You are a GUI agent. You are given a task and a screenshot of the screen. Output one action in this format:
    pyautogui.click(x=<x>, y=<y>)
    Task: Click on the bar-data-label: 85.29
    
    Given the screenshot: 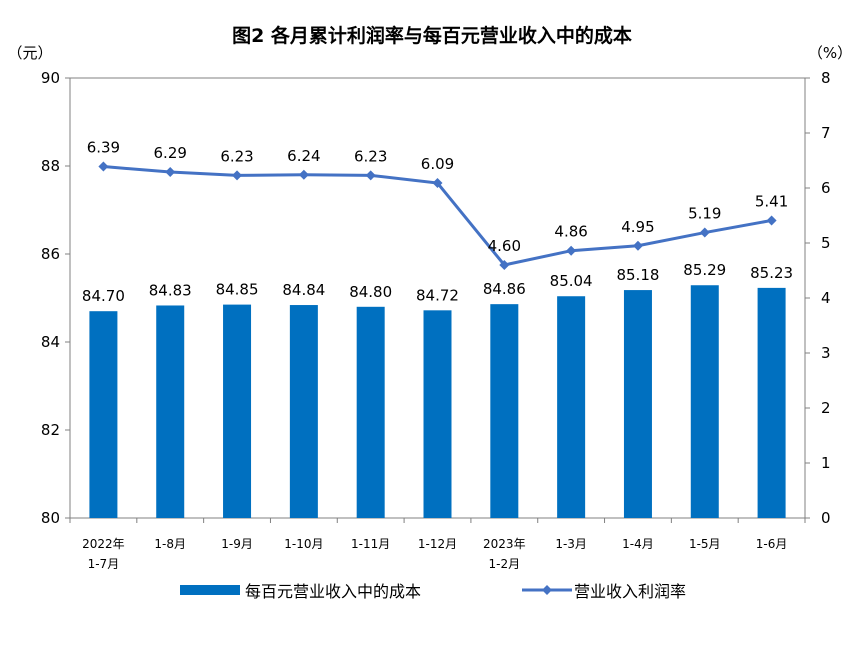 What is the action you would take?
    pyautogui.click(x=704, y=270)
    